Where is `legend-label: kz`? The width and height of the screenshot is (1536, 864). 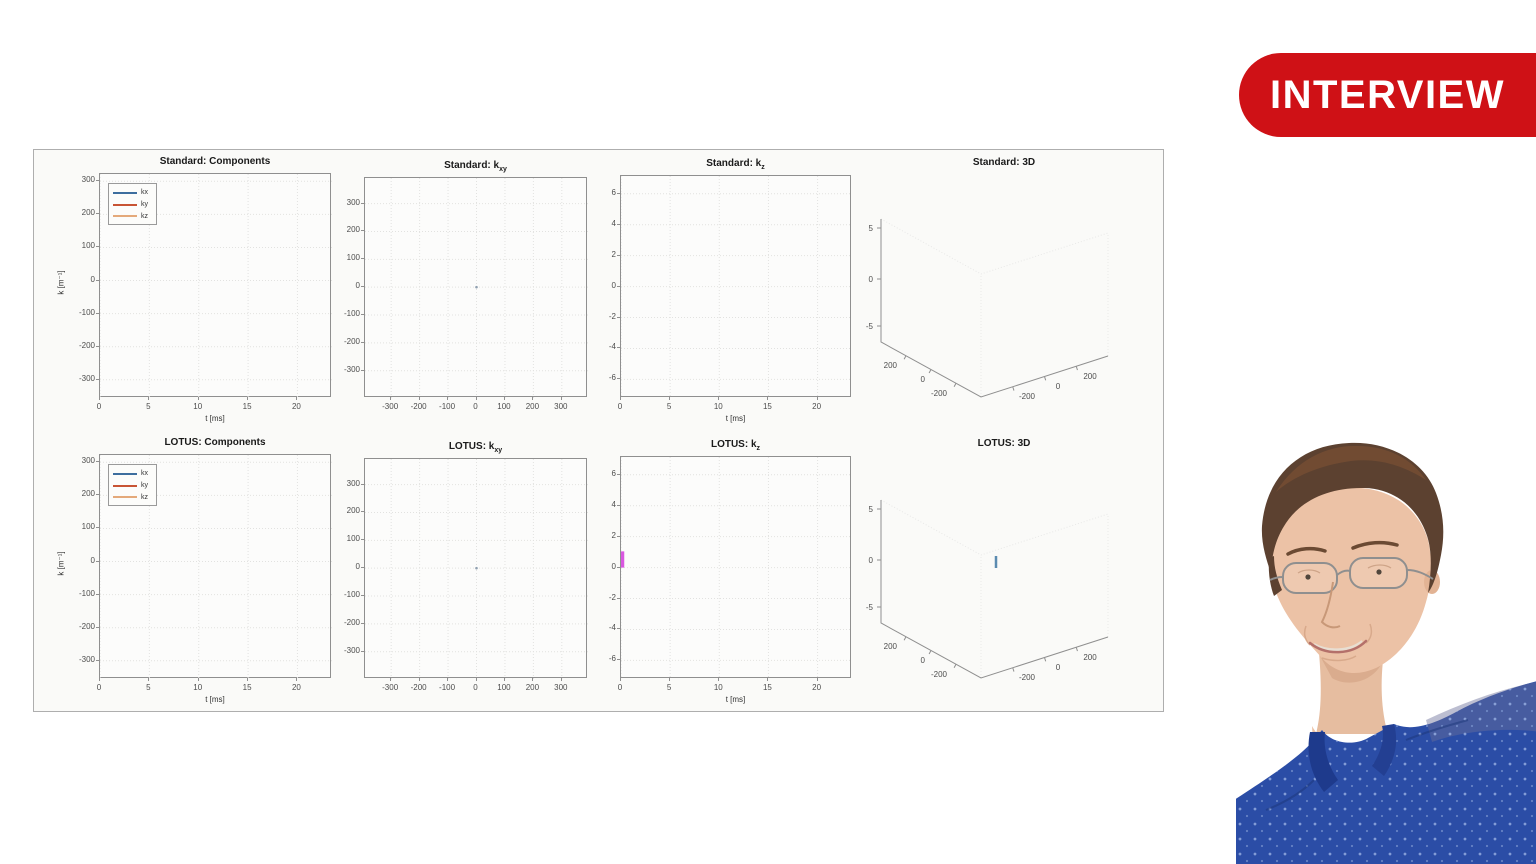
legend-label: kz is located at coordinates (144, 497).